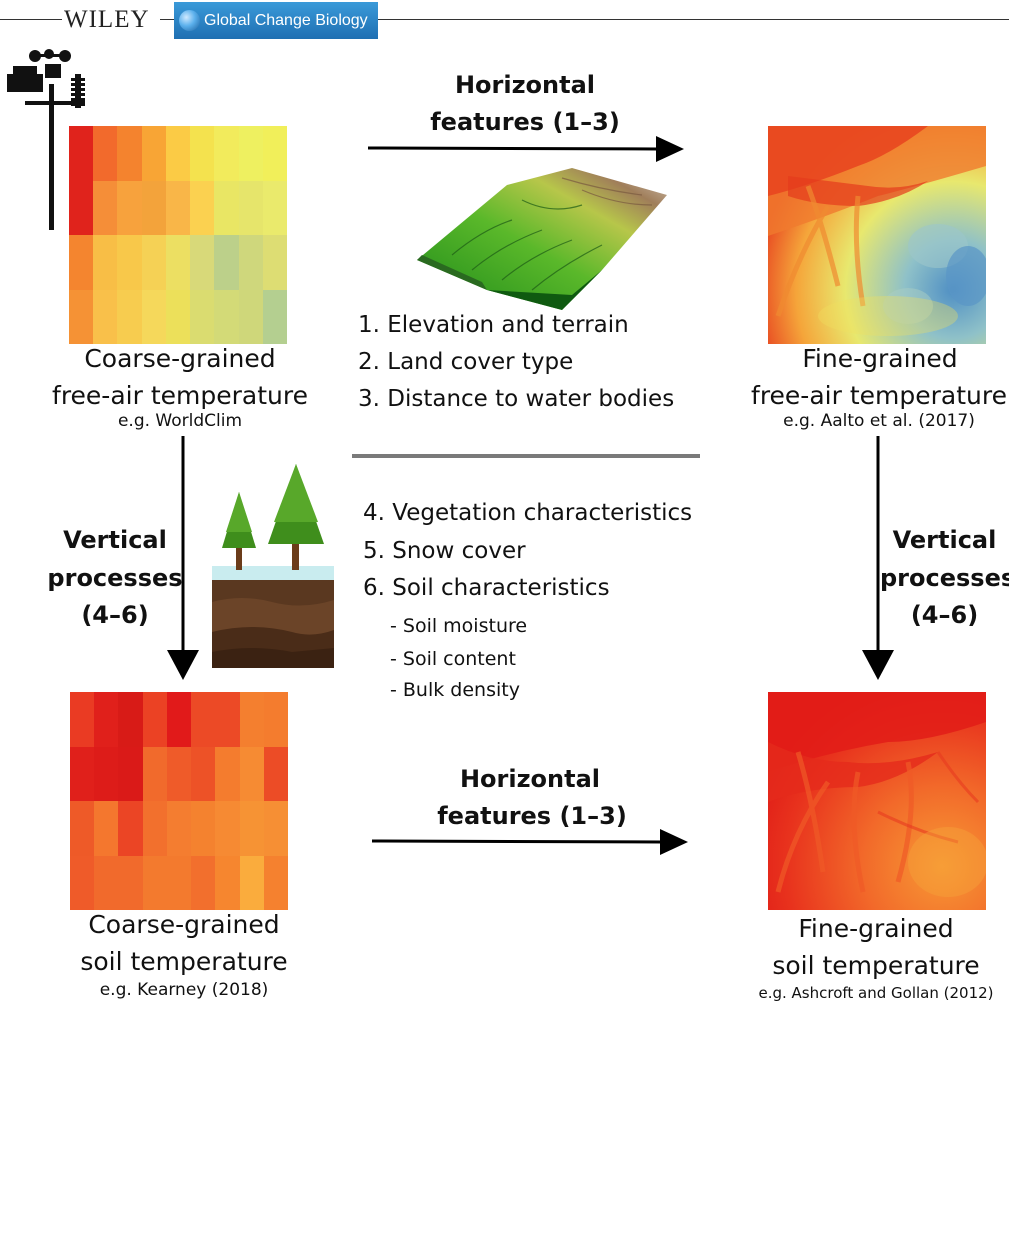 The image size is (1009, 1256). Describe the element at coordinates (878, 558) in the screenshot. I see `right-vertical-arrow` at that location.